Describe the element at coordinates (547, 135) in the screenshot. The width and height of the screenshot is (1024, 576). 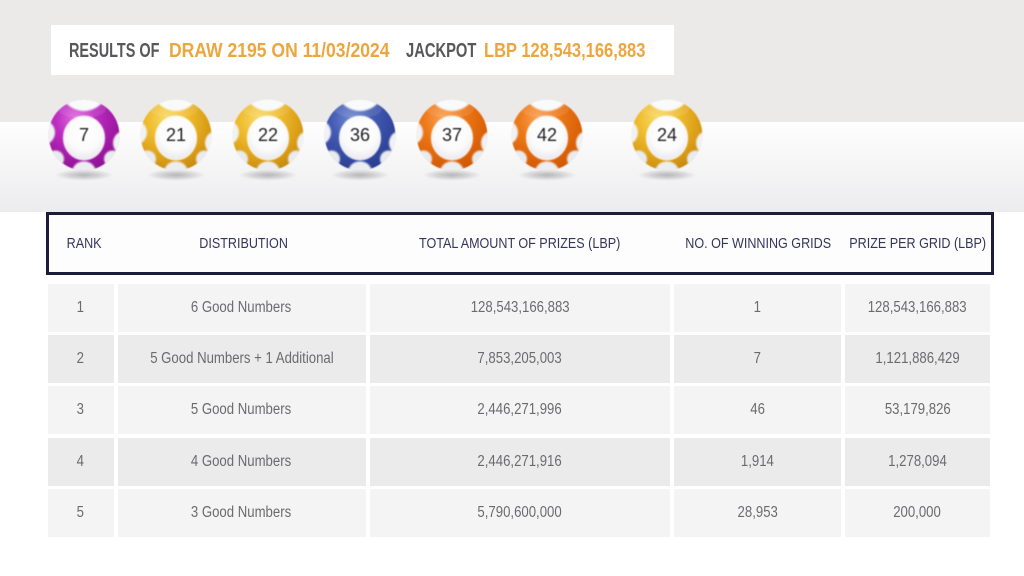
I see `svg-text: 42` at that location.